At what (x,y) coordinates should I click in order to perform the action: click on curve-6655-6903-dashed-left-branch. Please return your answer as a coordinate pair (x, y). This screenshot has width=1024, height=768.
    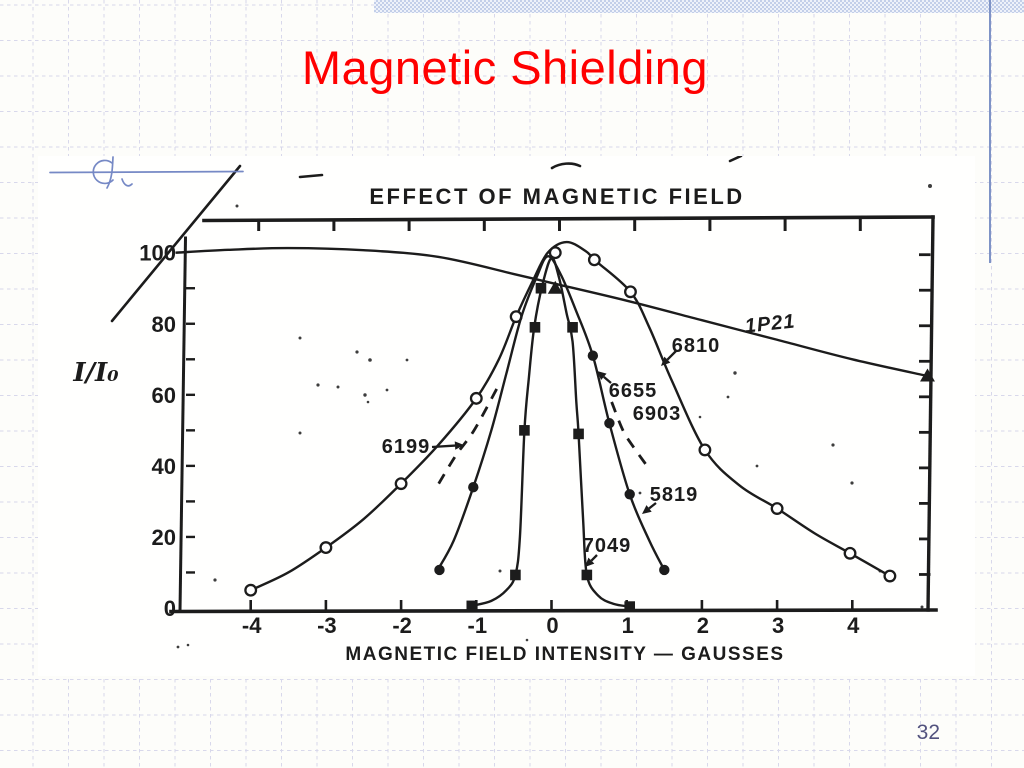
    Looking at the image, I should click on (468, 436).